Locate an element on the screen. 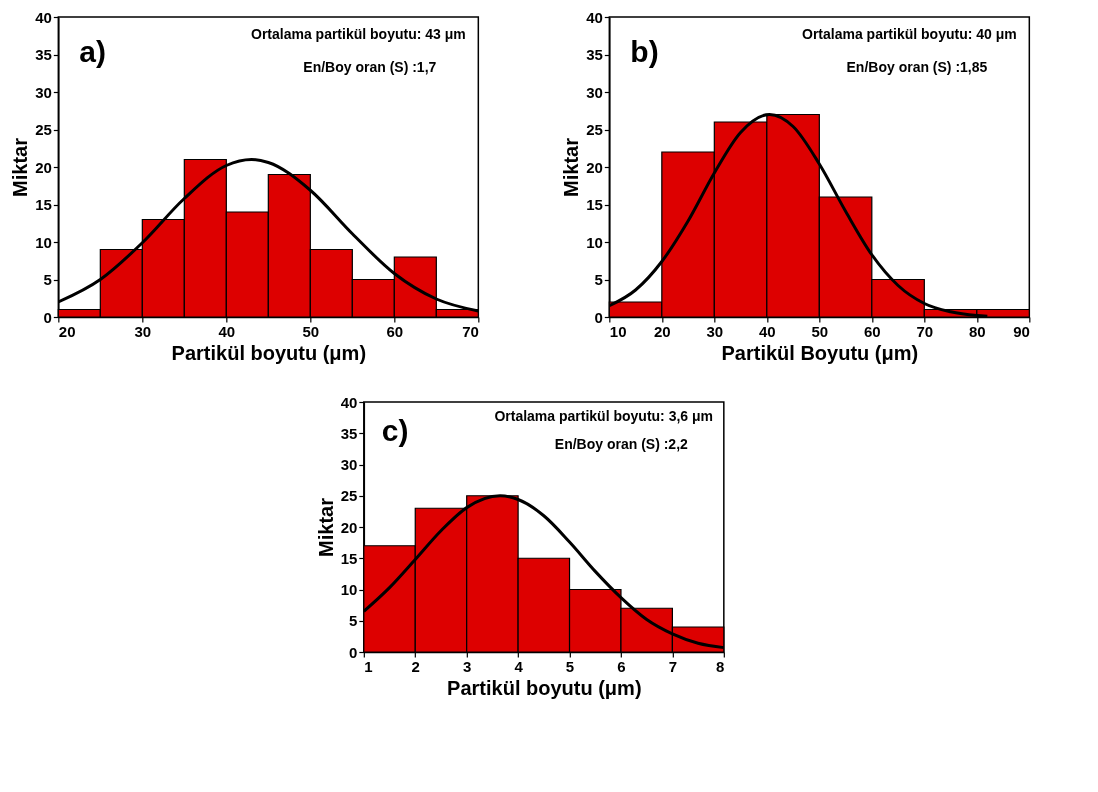 Image resolution: width=1098 pixels, height=792 pixels. x-axis-title: Partikül Boyutu (μm) is located at coordinates (820, 352).